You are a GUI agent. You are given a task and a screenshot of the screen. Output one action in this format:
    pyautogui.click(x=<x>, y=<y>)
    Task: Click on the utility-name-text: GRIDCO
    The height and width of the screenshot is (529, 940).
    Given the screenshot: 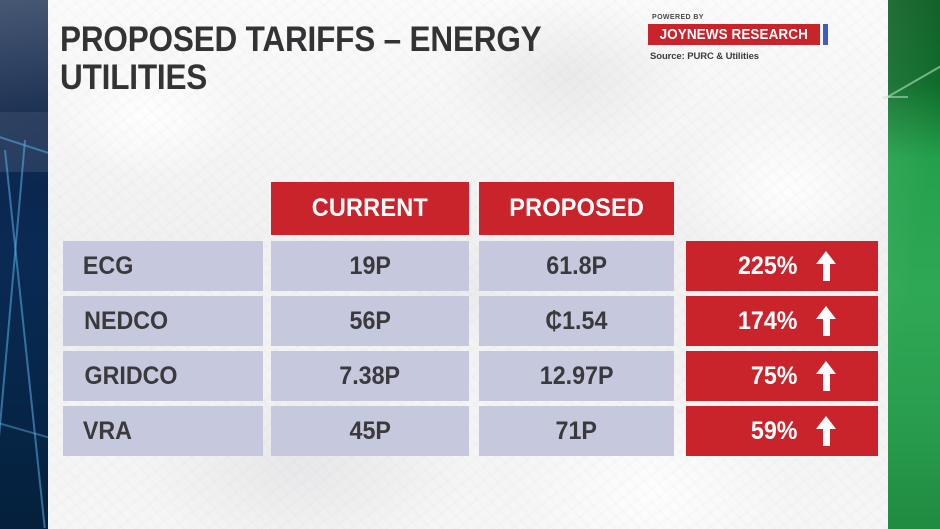 What is the action you would take?
    pyautogui.click(x=131, y=375)
    